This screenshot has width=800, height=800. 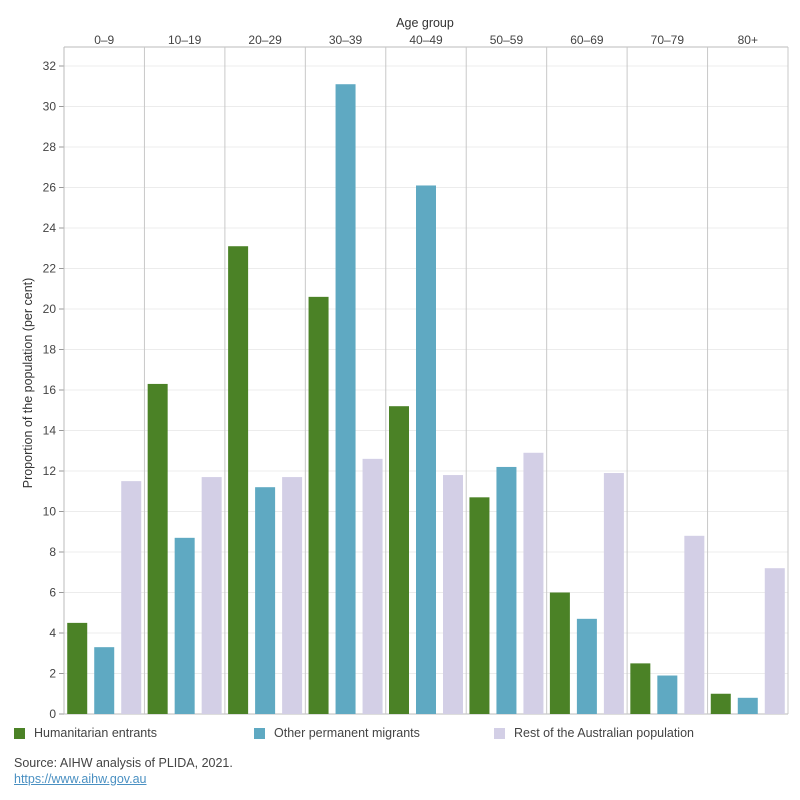 What do you see at coordinates (28, 383) in the screenshot?
I see `y-axis-title: Proportion of the population (per cent)` at bounding box center [28, 383].